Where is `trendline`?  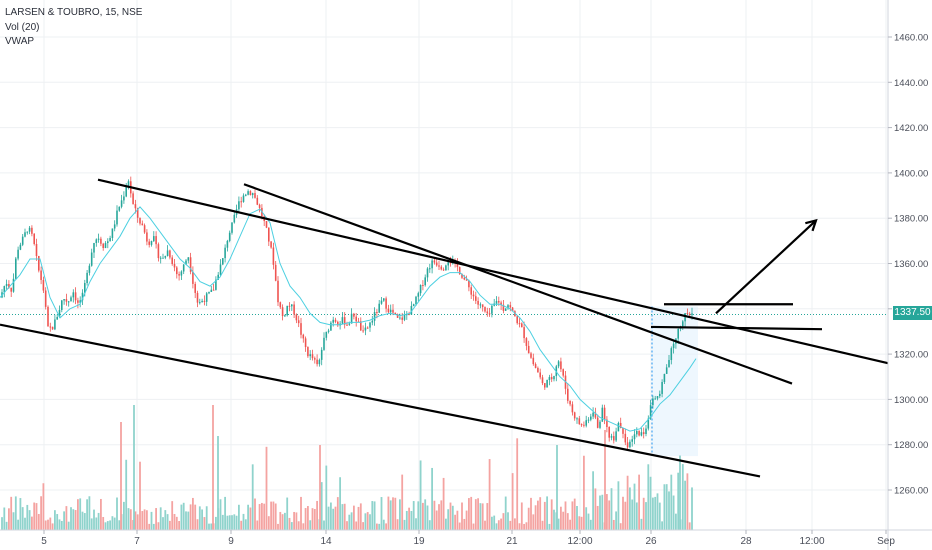 trendline is located at coordinates (736, 328).